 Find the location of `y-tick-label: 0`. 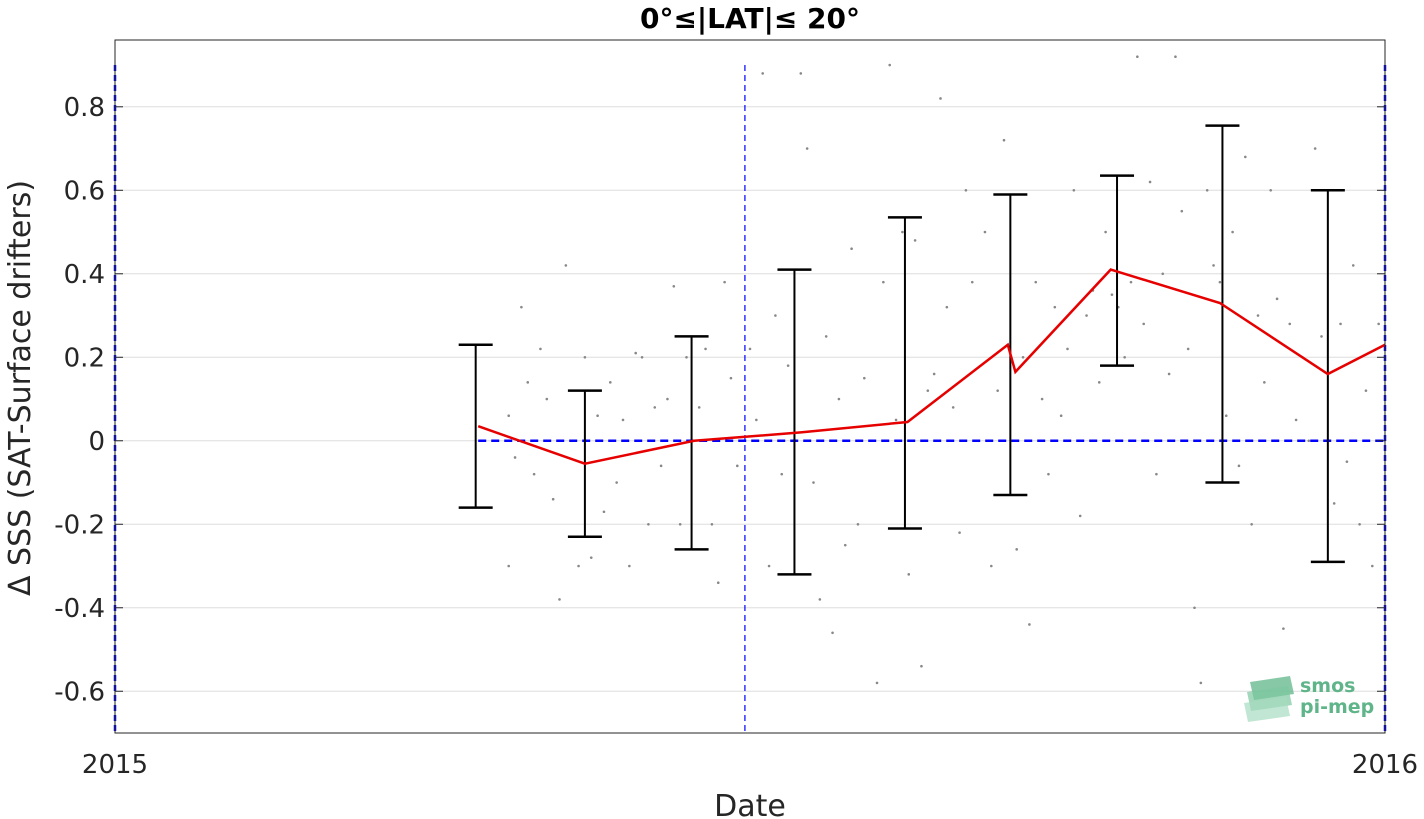

y-tick-label: 0 is located at coordinates (96, 442).